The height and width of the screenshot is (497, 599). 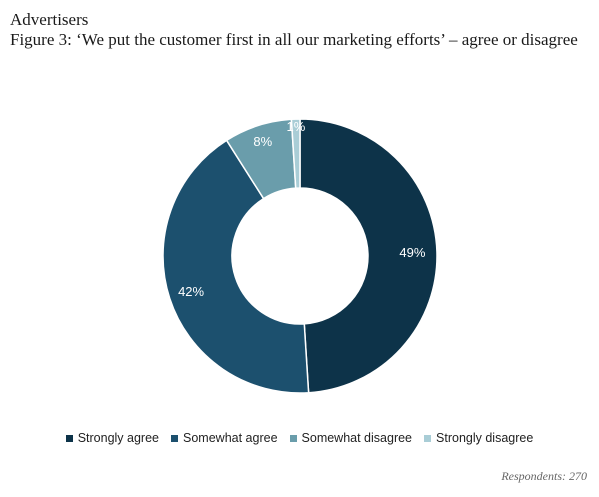 I want to click on legend-item: Strongly agree, so click(x=112, y=438).